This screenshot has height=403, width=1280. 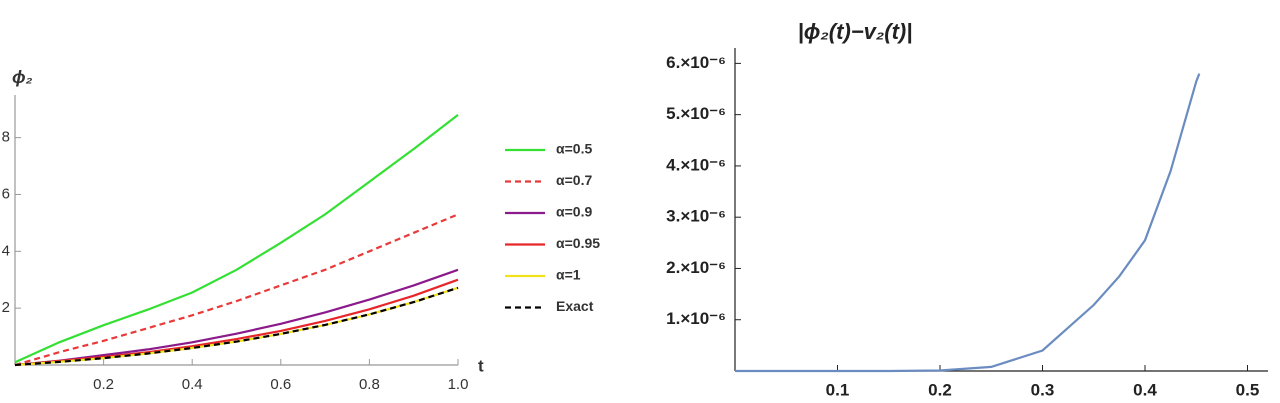 I want to click on x-axis-label: t, so click(x=481, y=365).